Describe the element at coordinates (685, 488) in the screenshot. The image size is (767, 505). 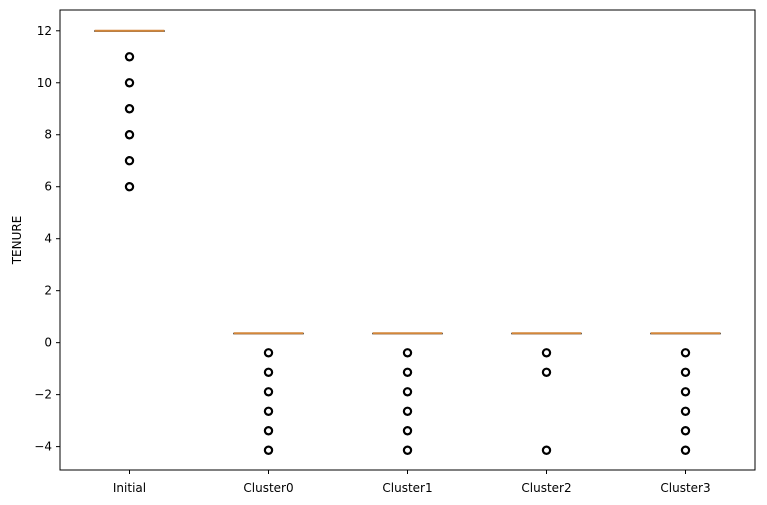
I see `x-tick-label: Cluster3` at that location.